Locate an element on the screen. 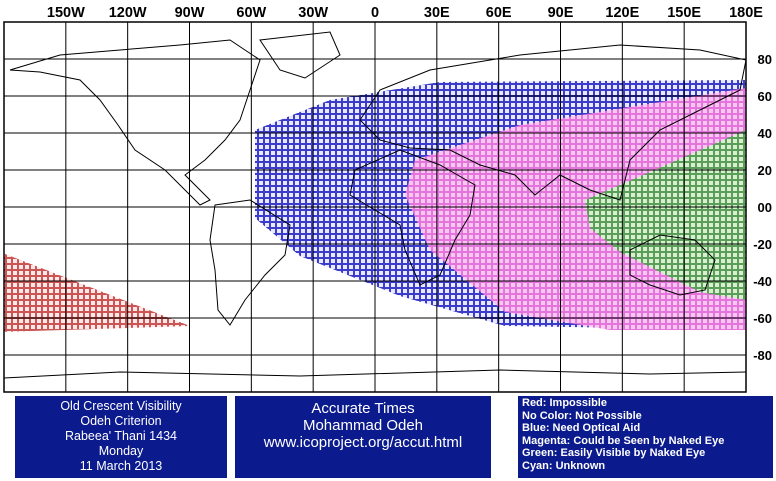 The height and width of the screenshot is (481, 776). longitude-label: 60E is located at coordinates (499, 13).